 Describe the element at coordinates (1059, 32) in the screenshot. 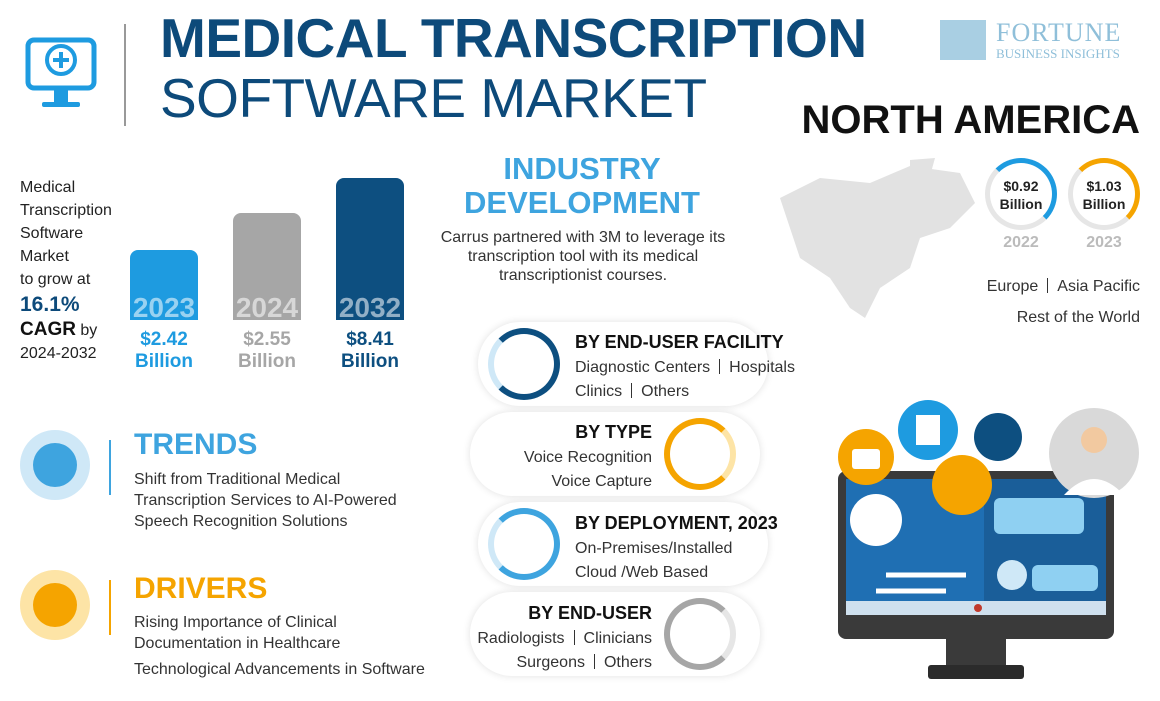

I see `brand: FORTUNE` at that location.